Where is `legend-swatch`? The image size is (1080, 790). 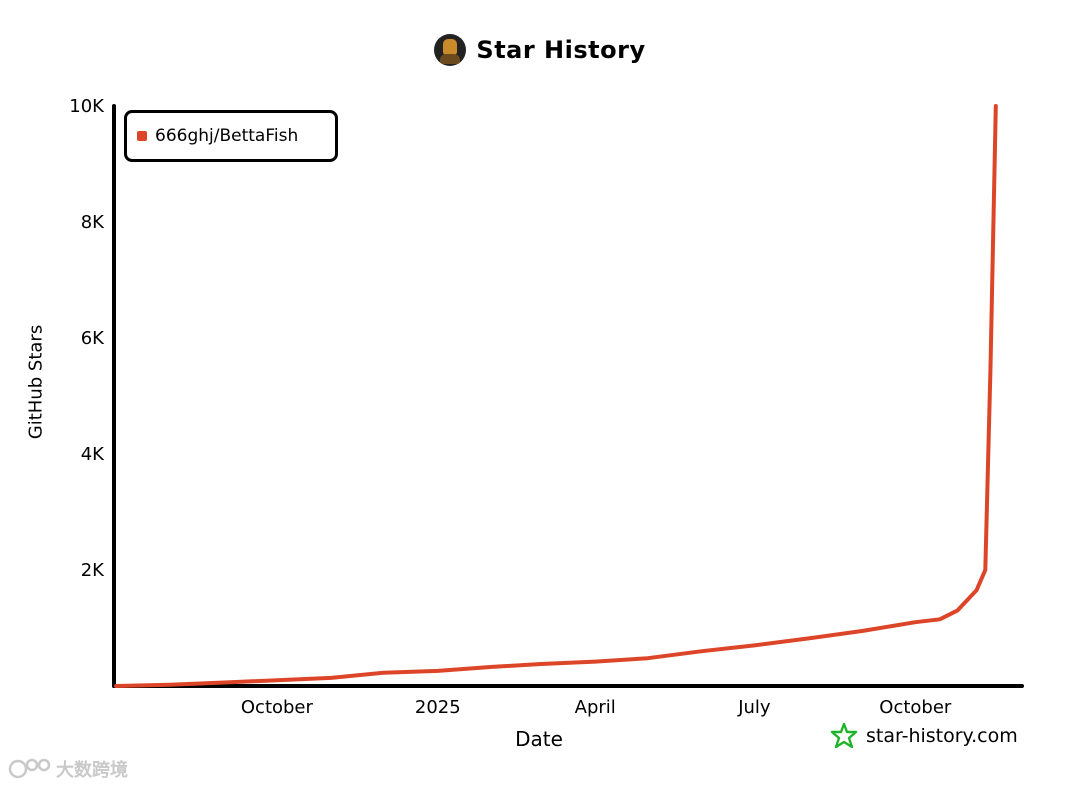 legend-swatch is located at coordinates (142, 136).